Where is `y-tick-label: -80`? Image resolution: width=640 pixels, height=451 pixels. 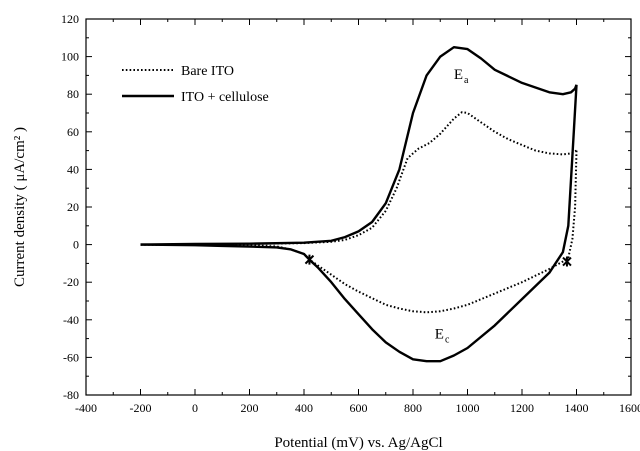
y-tick-label: -80 is located at coordinates (71, 395).